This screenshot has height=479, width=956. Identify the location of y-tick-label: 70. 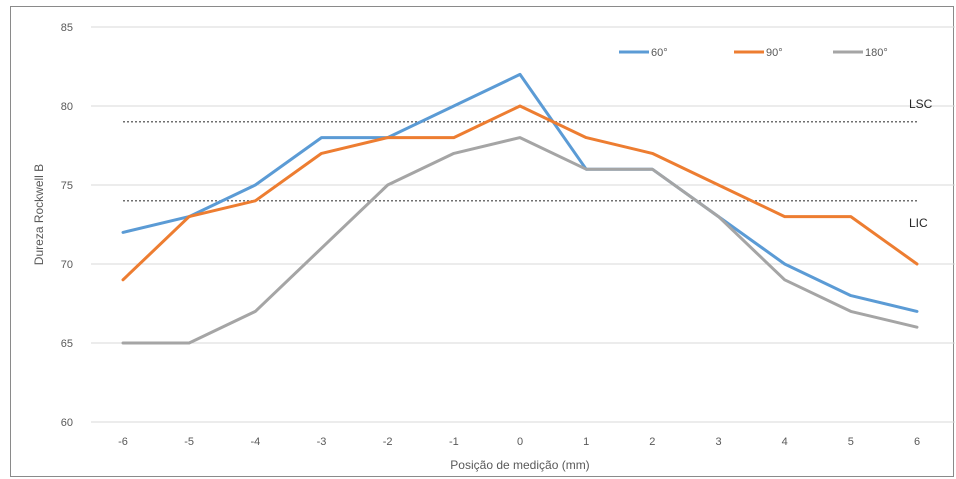
(67, 265).